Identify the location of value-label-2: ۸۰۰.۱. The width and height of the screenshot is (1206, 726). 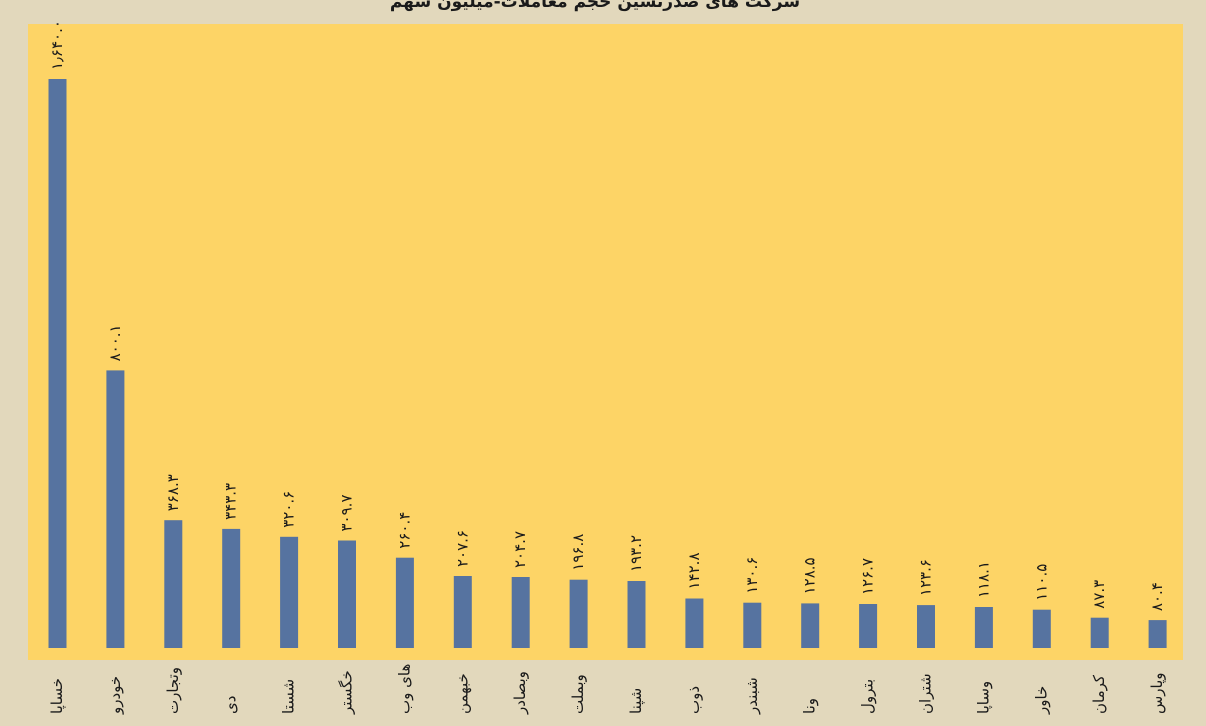
(115, 342).